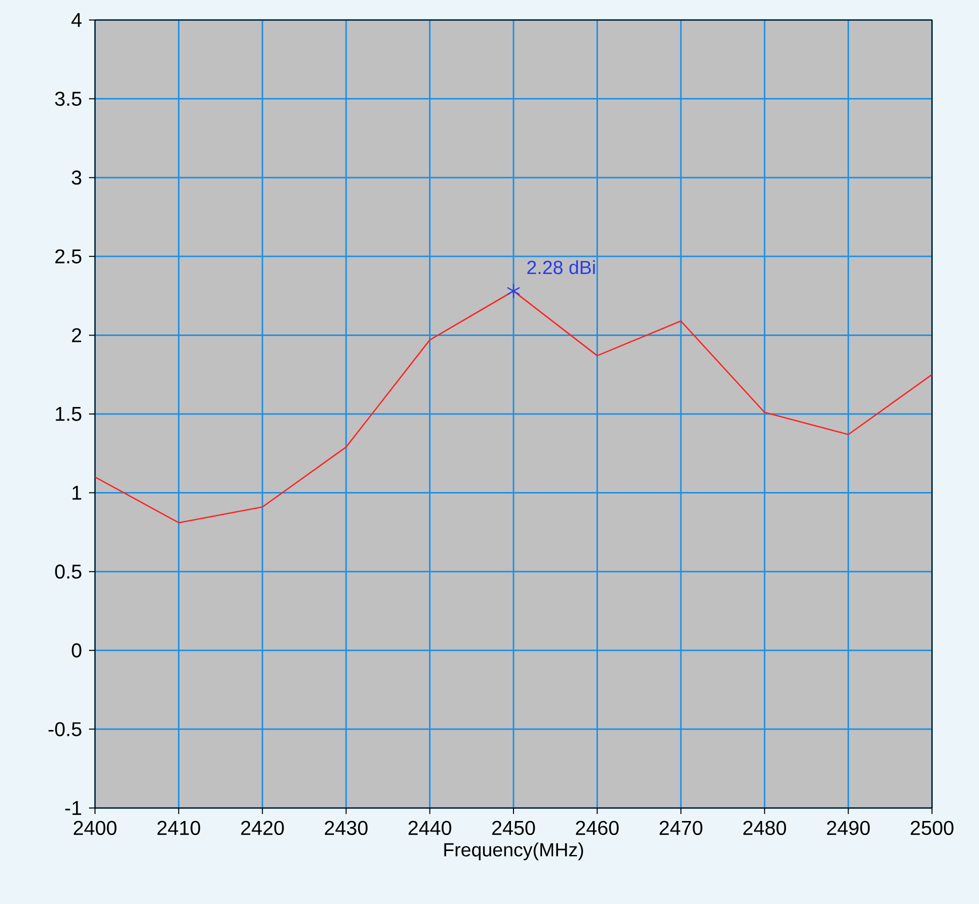 Image resolution: width=979 pixels, height=904 pixels. What do you see at coordinates (932, 828) in the screenshot?
I see `x-tick-label: 2500` at bounding box center [932, 828].